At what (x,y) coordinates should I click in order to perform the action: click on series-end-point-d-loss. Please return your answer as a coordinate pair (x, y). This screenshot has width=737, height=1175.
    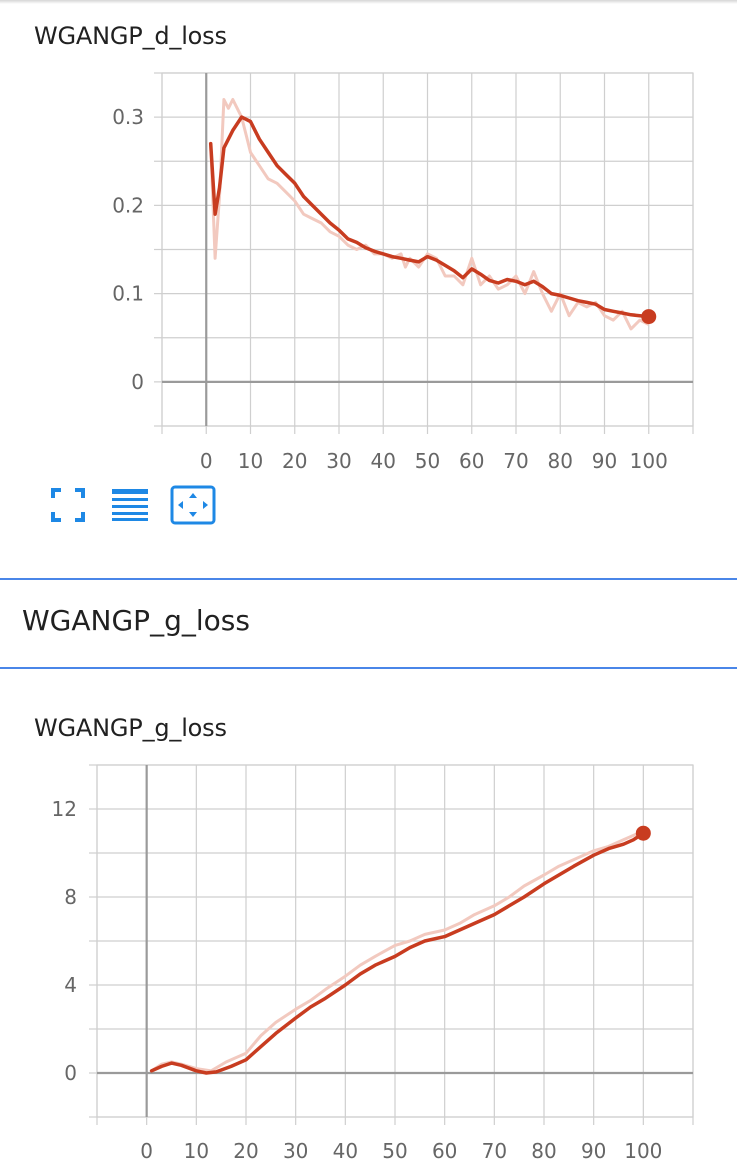
    Looking at the image, I should click on (649, 317).